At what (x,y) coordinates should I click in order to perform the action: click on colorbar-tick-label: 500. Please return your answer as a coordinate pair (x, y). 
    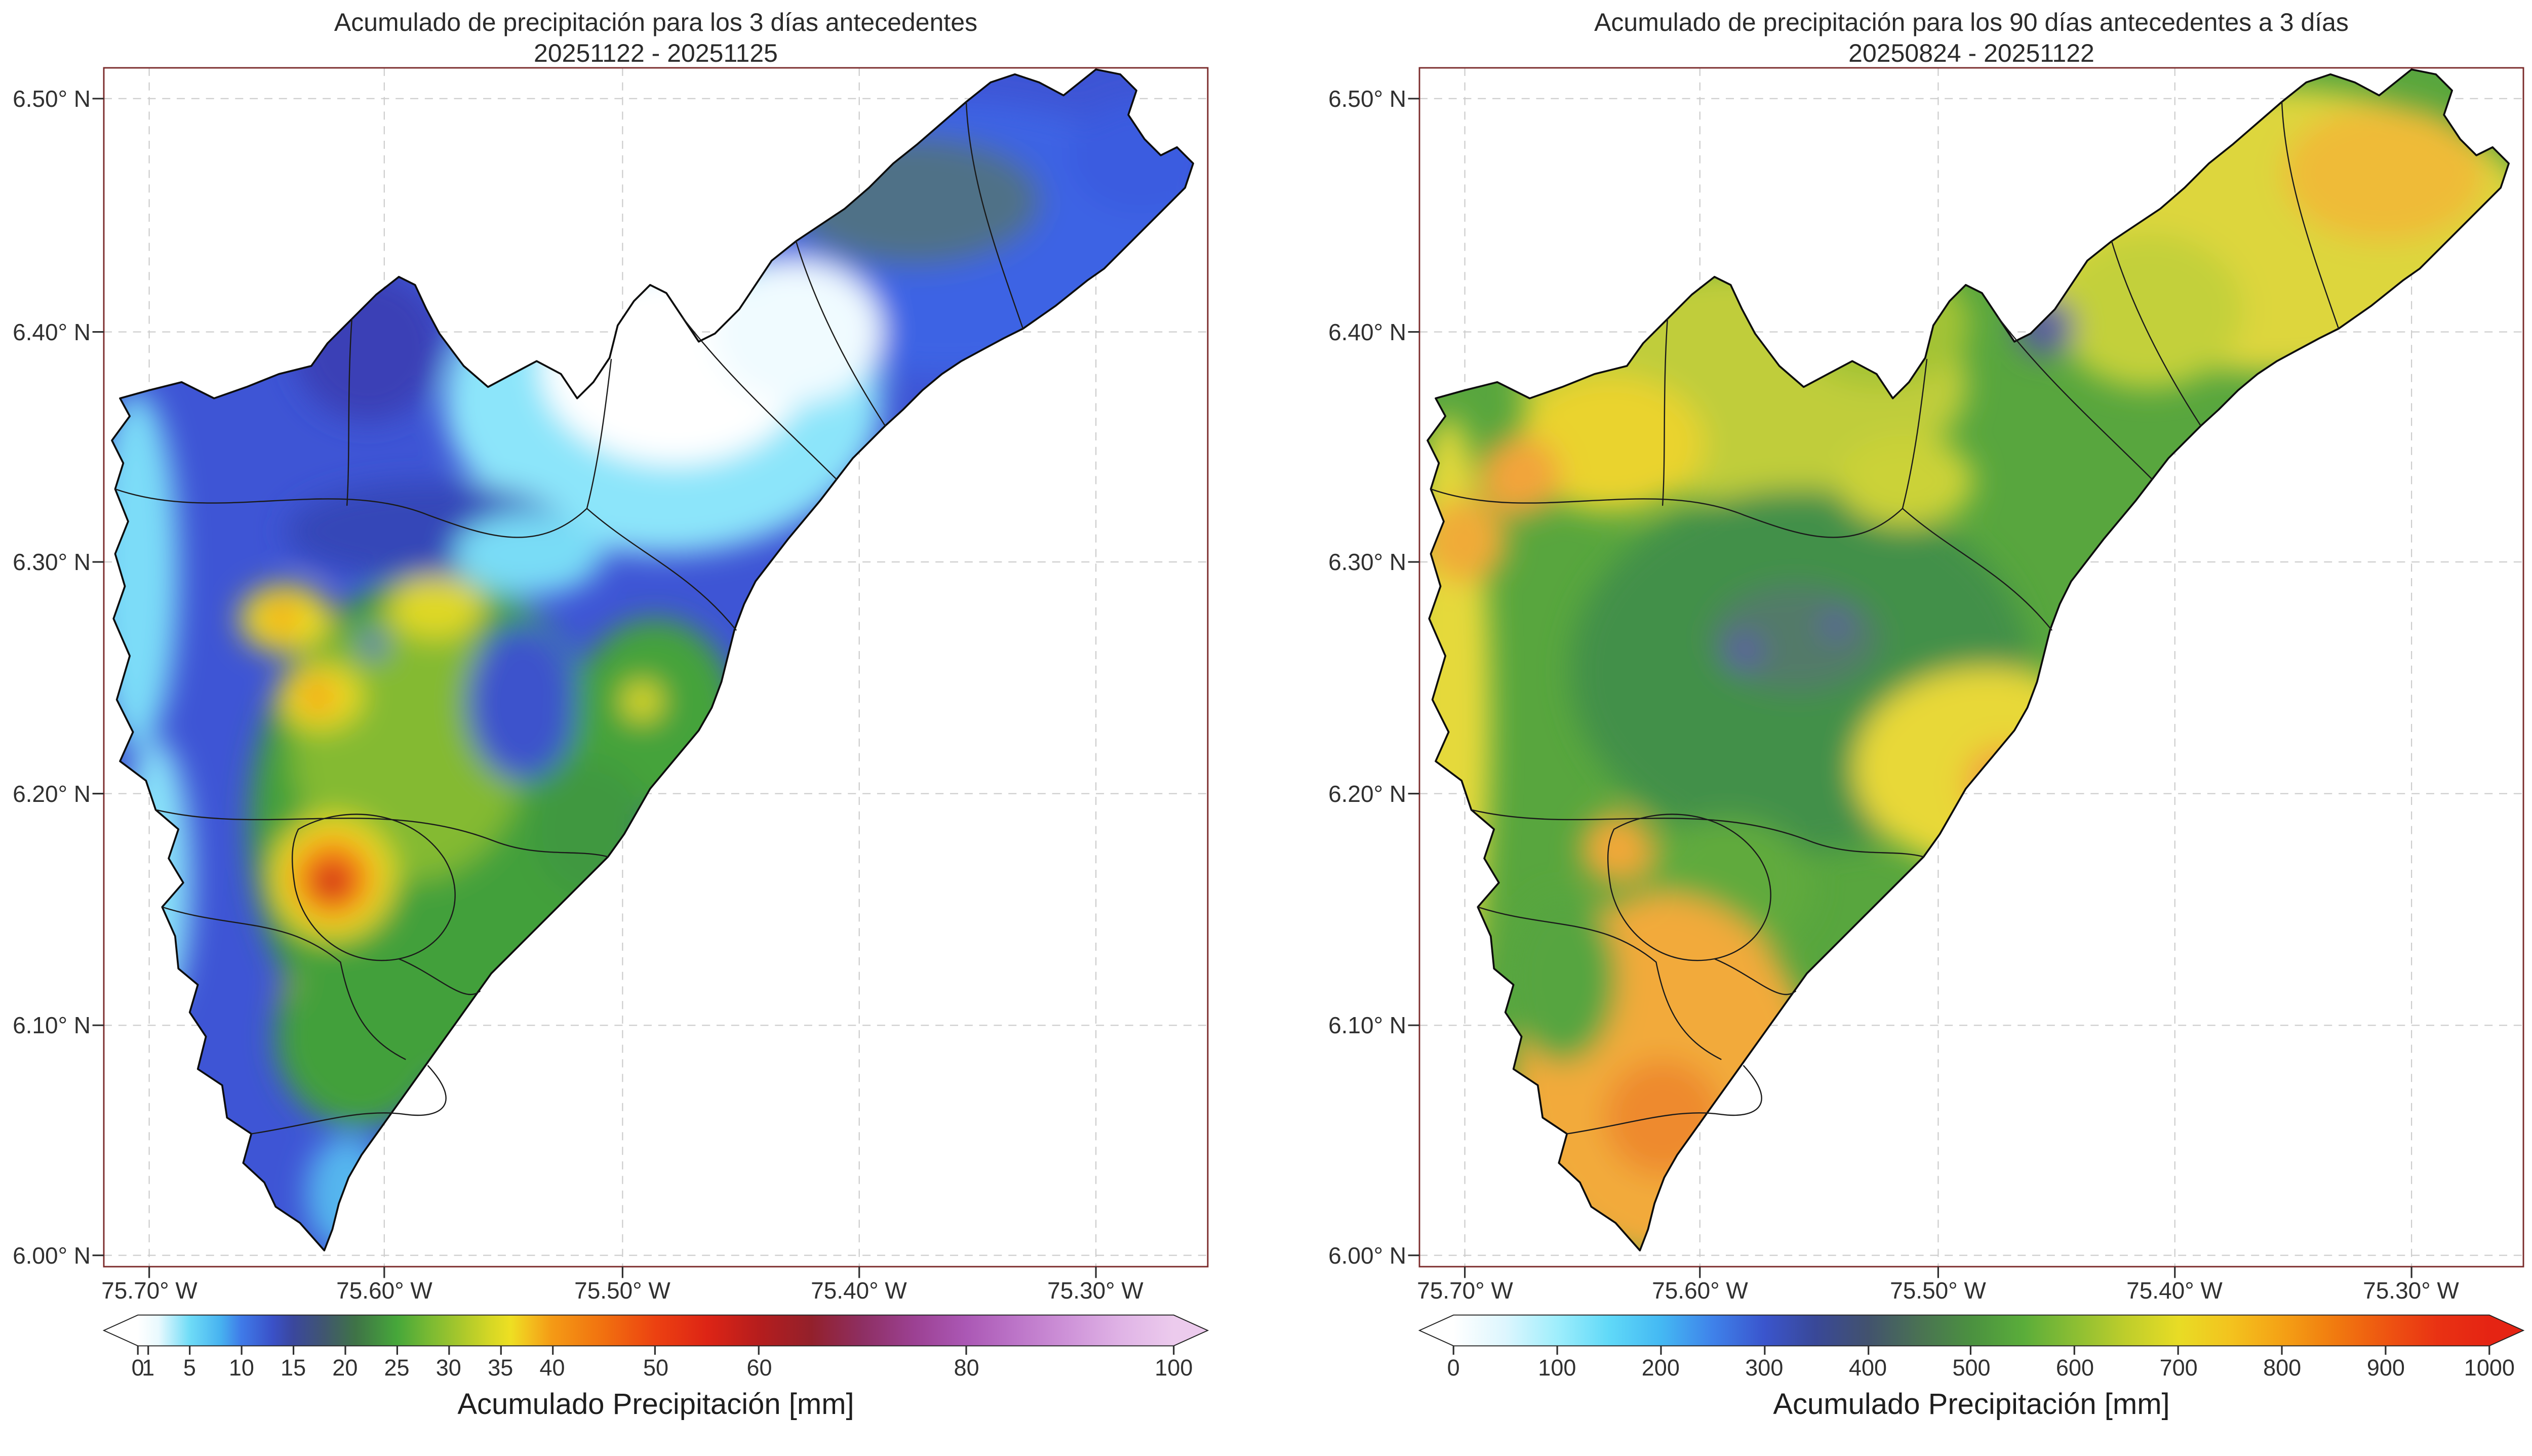
    Looking at the image, I should click on (1971, 1368).